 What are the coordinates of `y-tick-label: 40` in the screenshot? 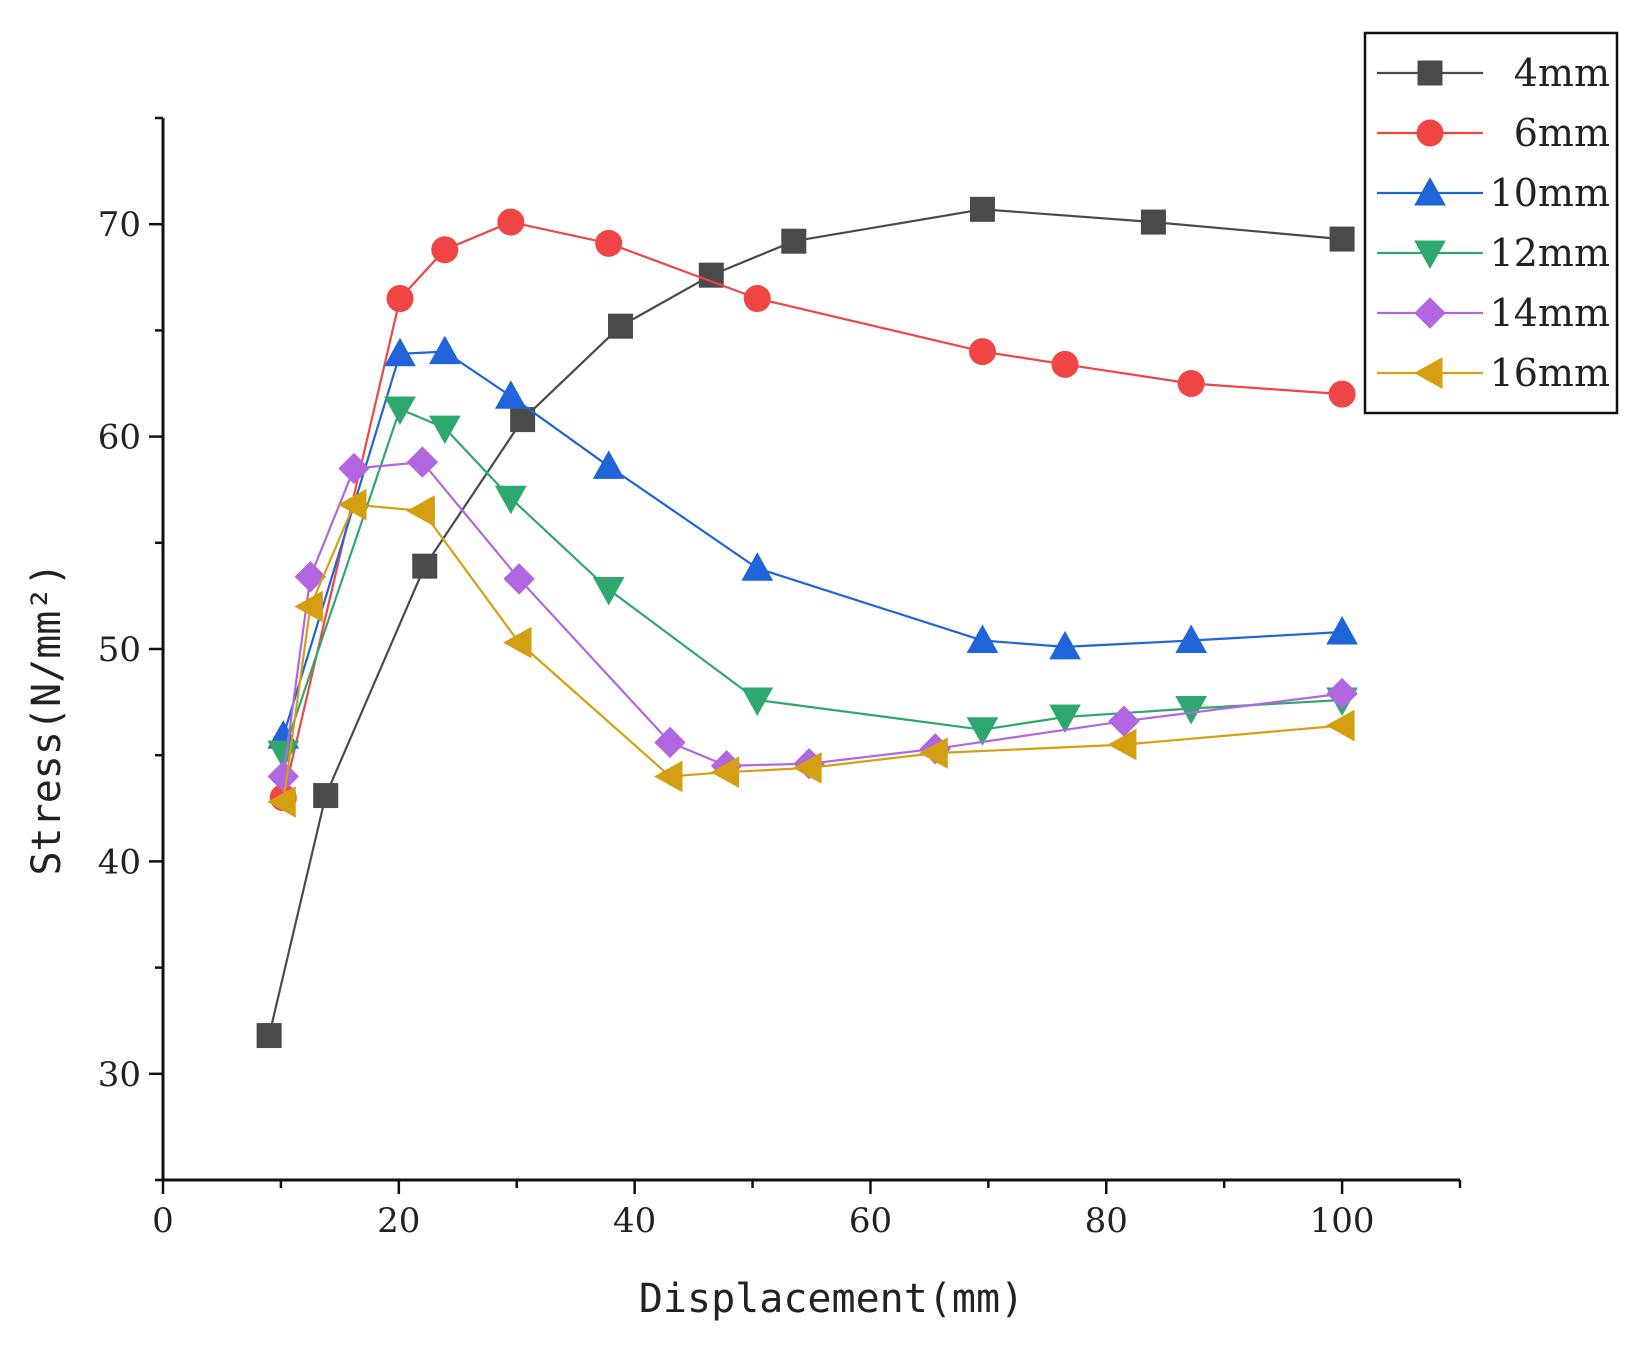 It's located at (119, 862).